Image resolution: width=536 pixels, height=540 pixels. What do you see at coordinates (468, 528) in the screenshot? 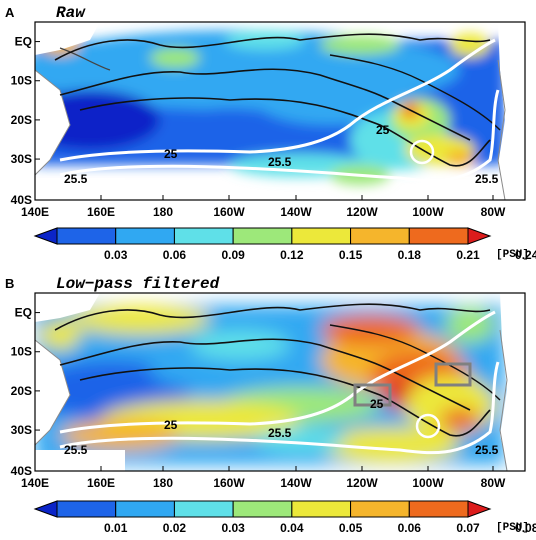
I see `colorbar-tick-label: 0.07` at bounding box center [468, 528].